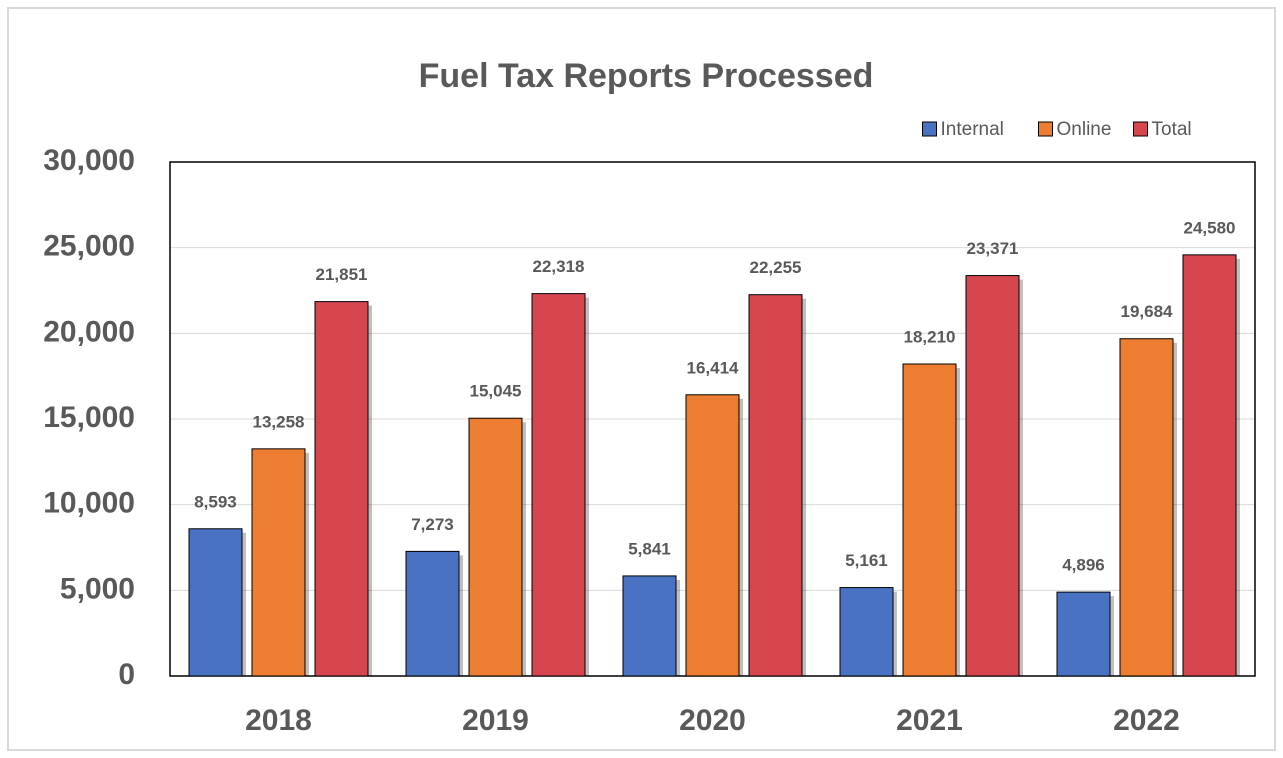 The height and width of the screenshot is (758, 1283). Describe the element at coordinates (993, 248) in the screenshot. I see `data-label: 23,371` at that location.